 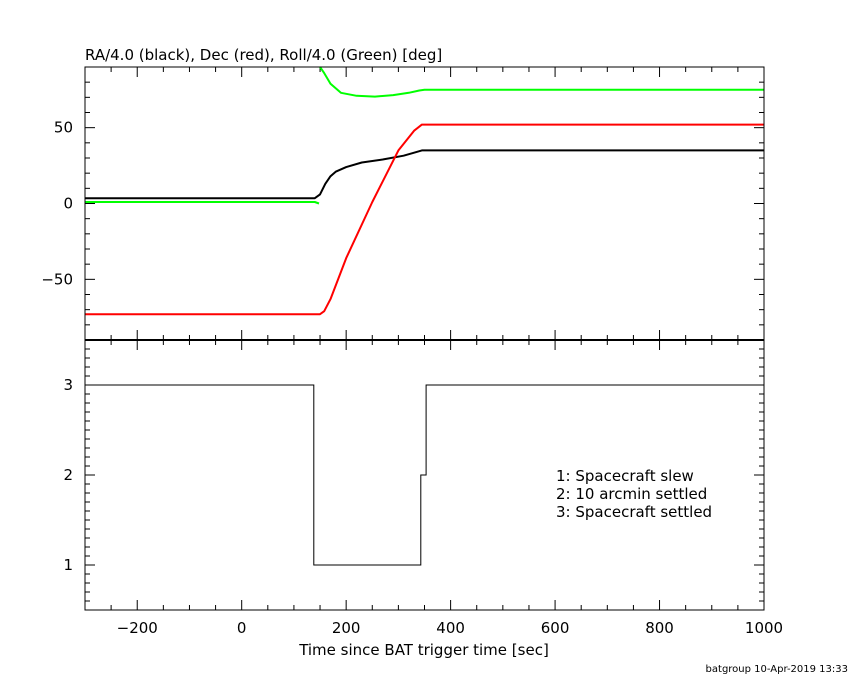 I want to click on x-tick-label: −200, so click(x=137, y=628).